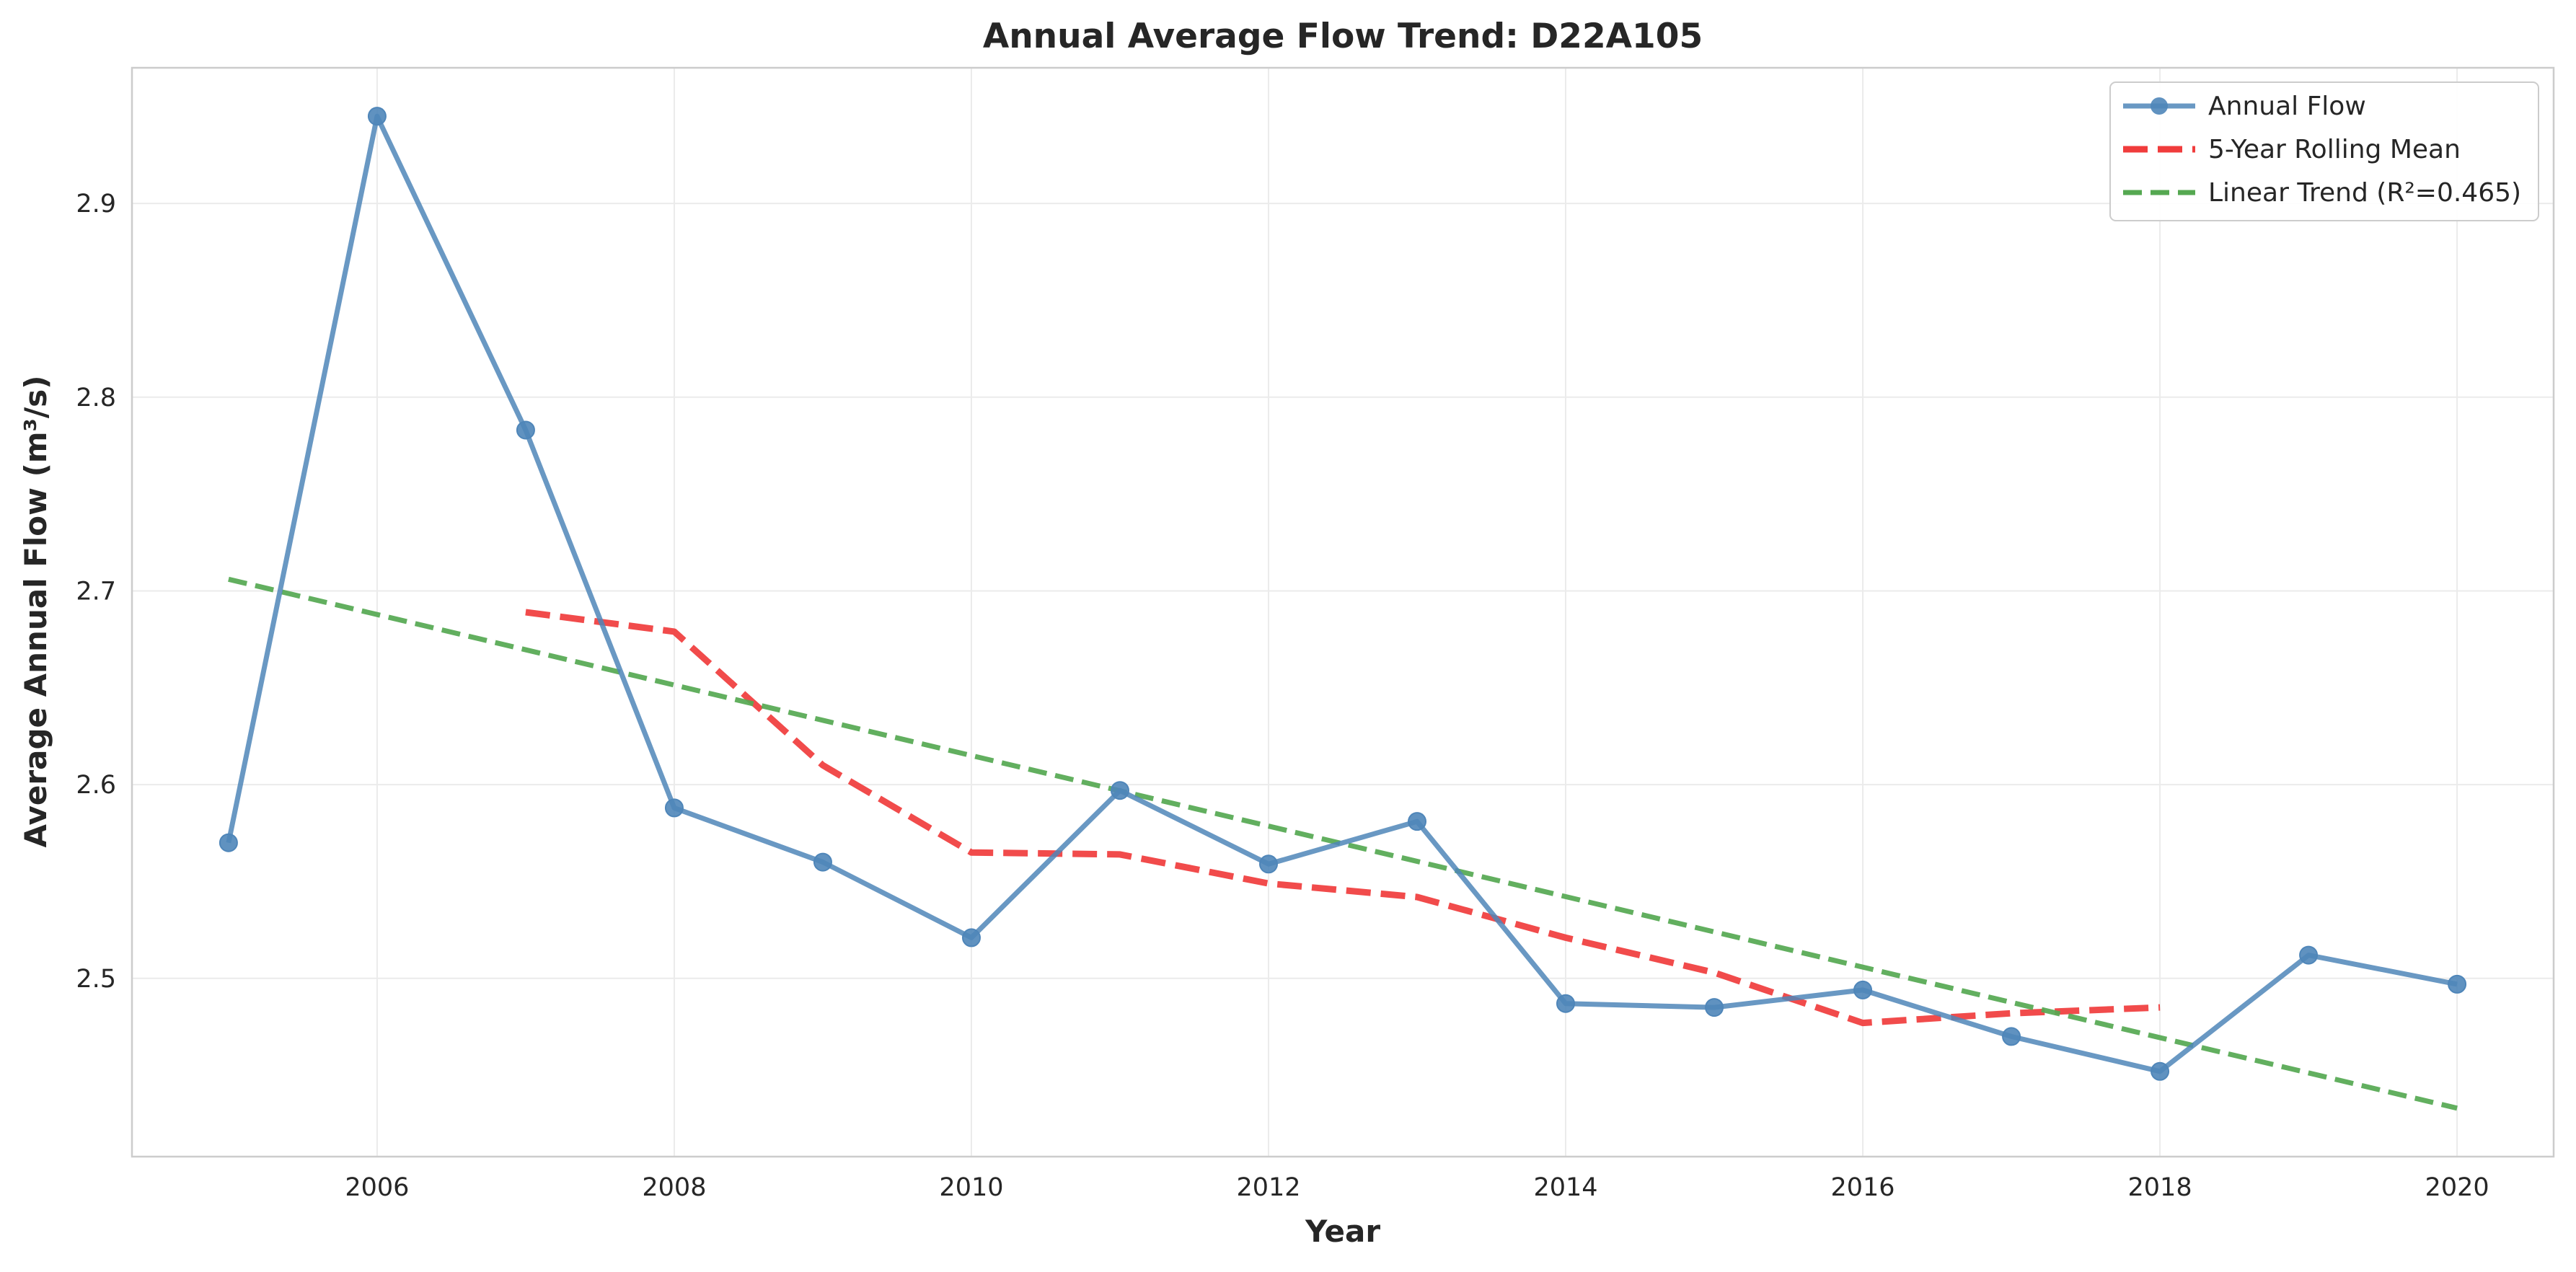  I want to click on x-axis-title: Year, so click(1342, 1231).